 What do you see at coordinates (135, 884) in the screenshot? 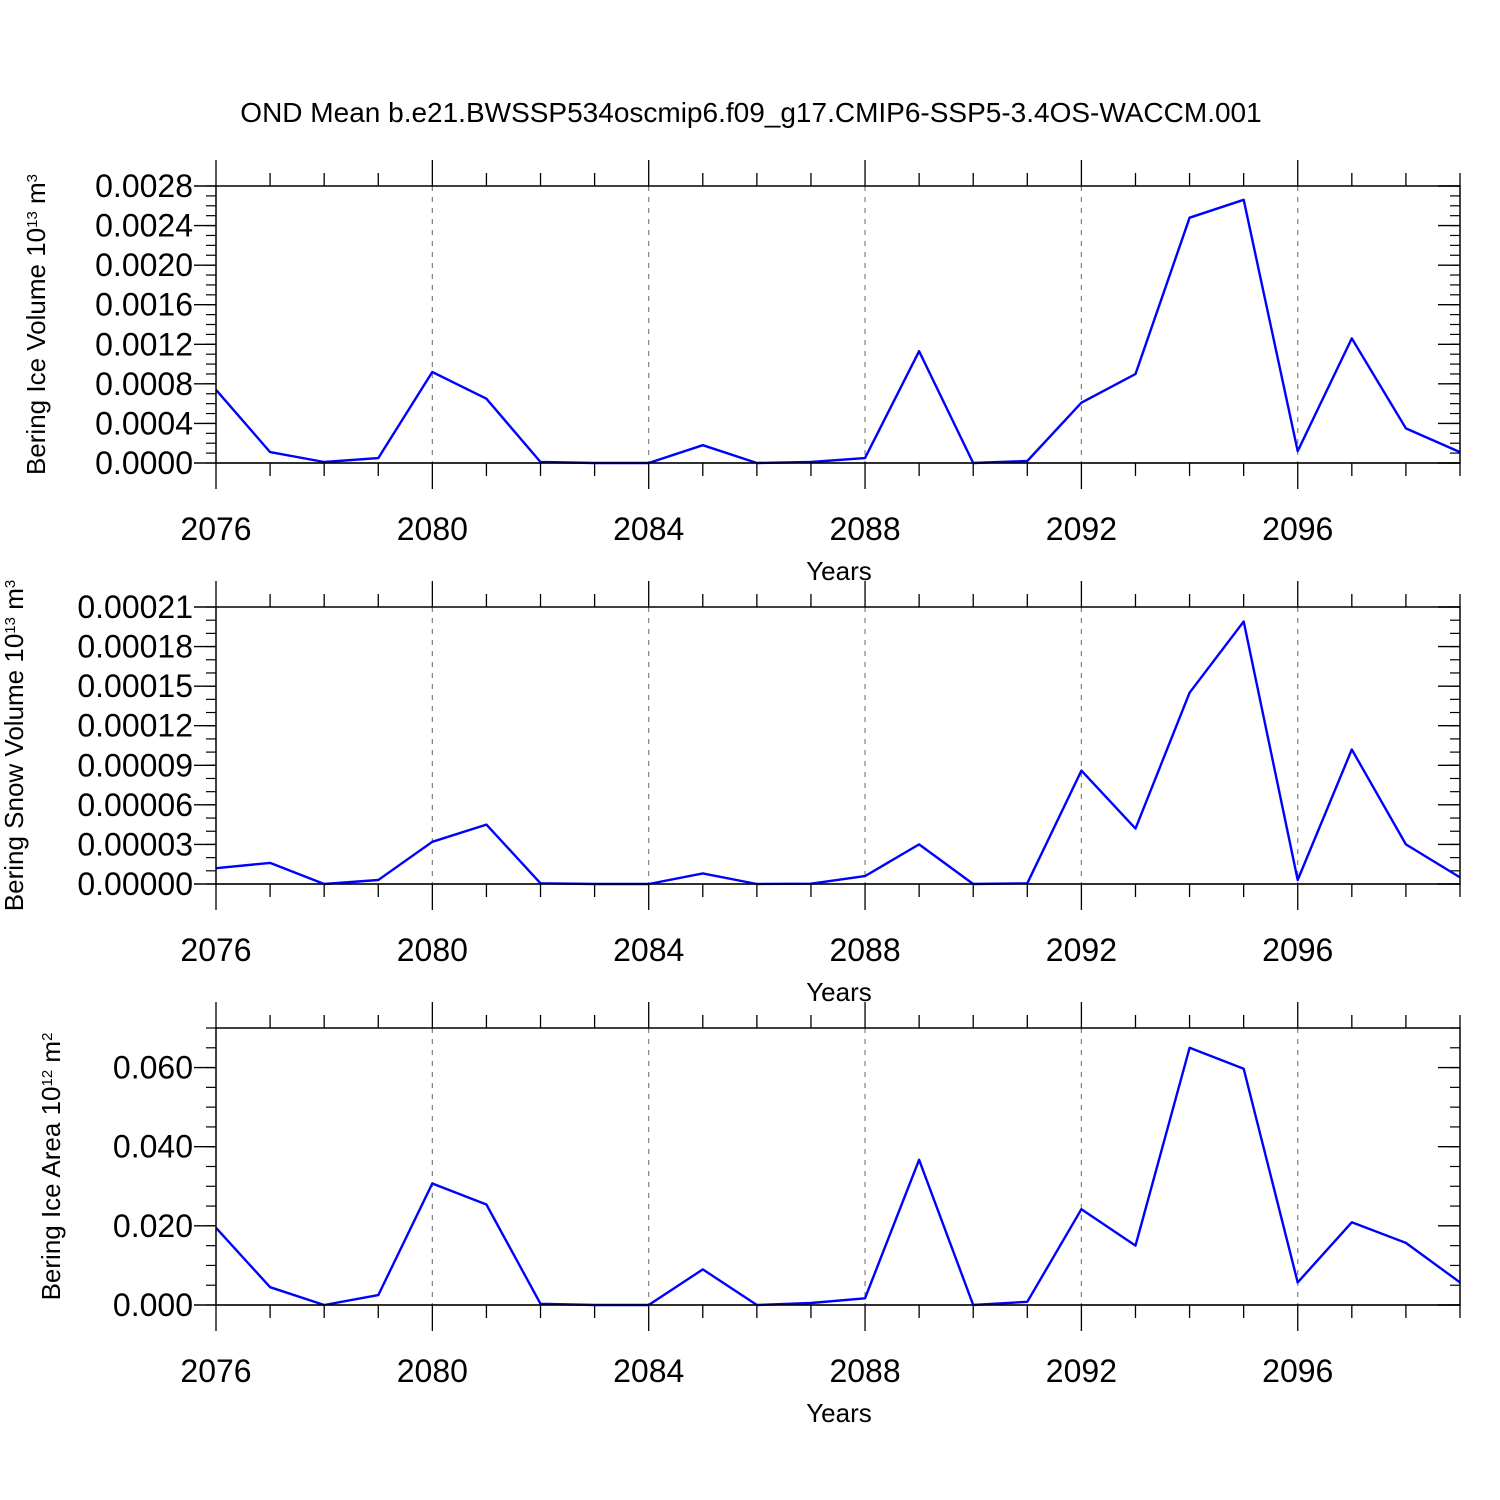
I see `y-tick-label: 0.00000` at bounding box center [135, 884].